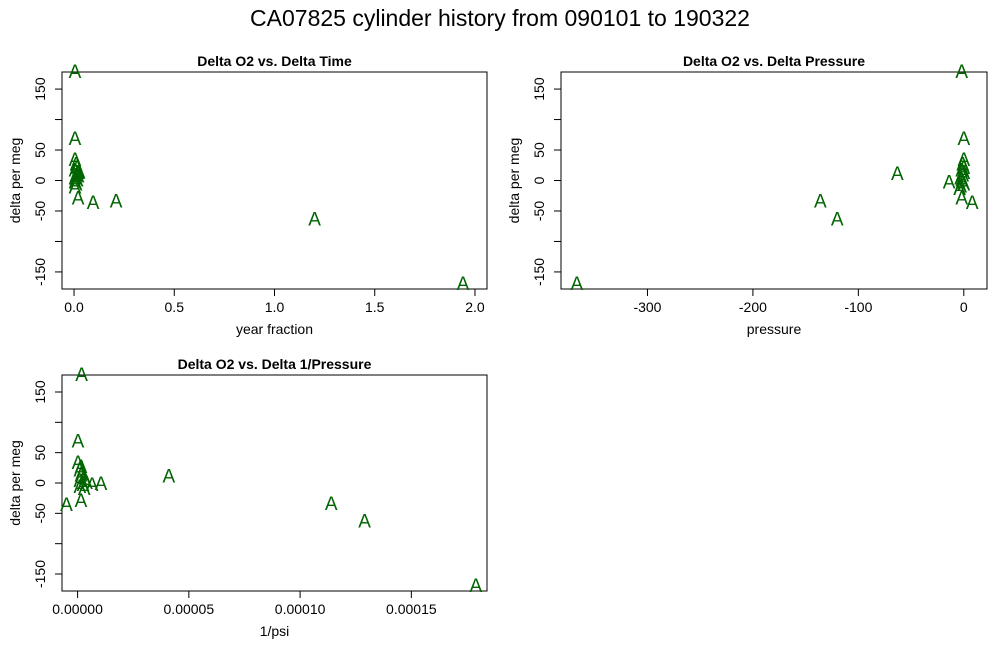 The width and height of the screenshot is (1000, 670). What do you see at coordinates (375, 307) in the screenshot?
I see `x-tick-label: 1.5` at bounding box center [375, 307].